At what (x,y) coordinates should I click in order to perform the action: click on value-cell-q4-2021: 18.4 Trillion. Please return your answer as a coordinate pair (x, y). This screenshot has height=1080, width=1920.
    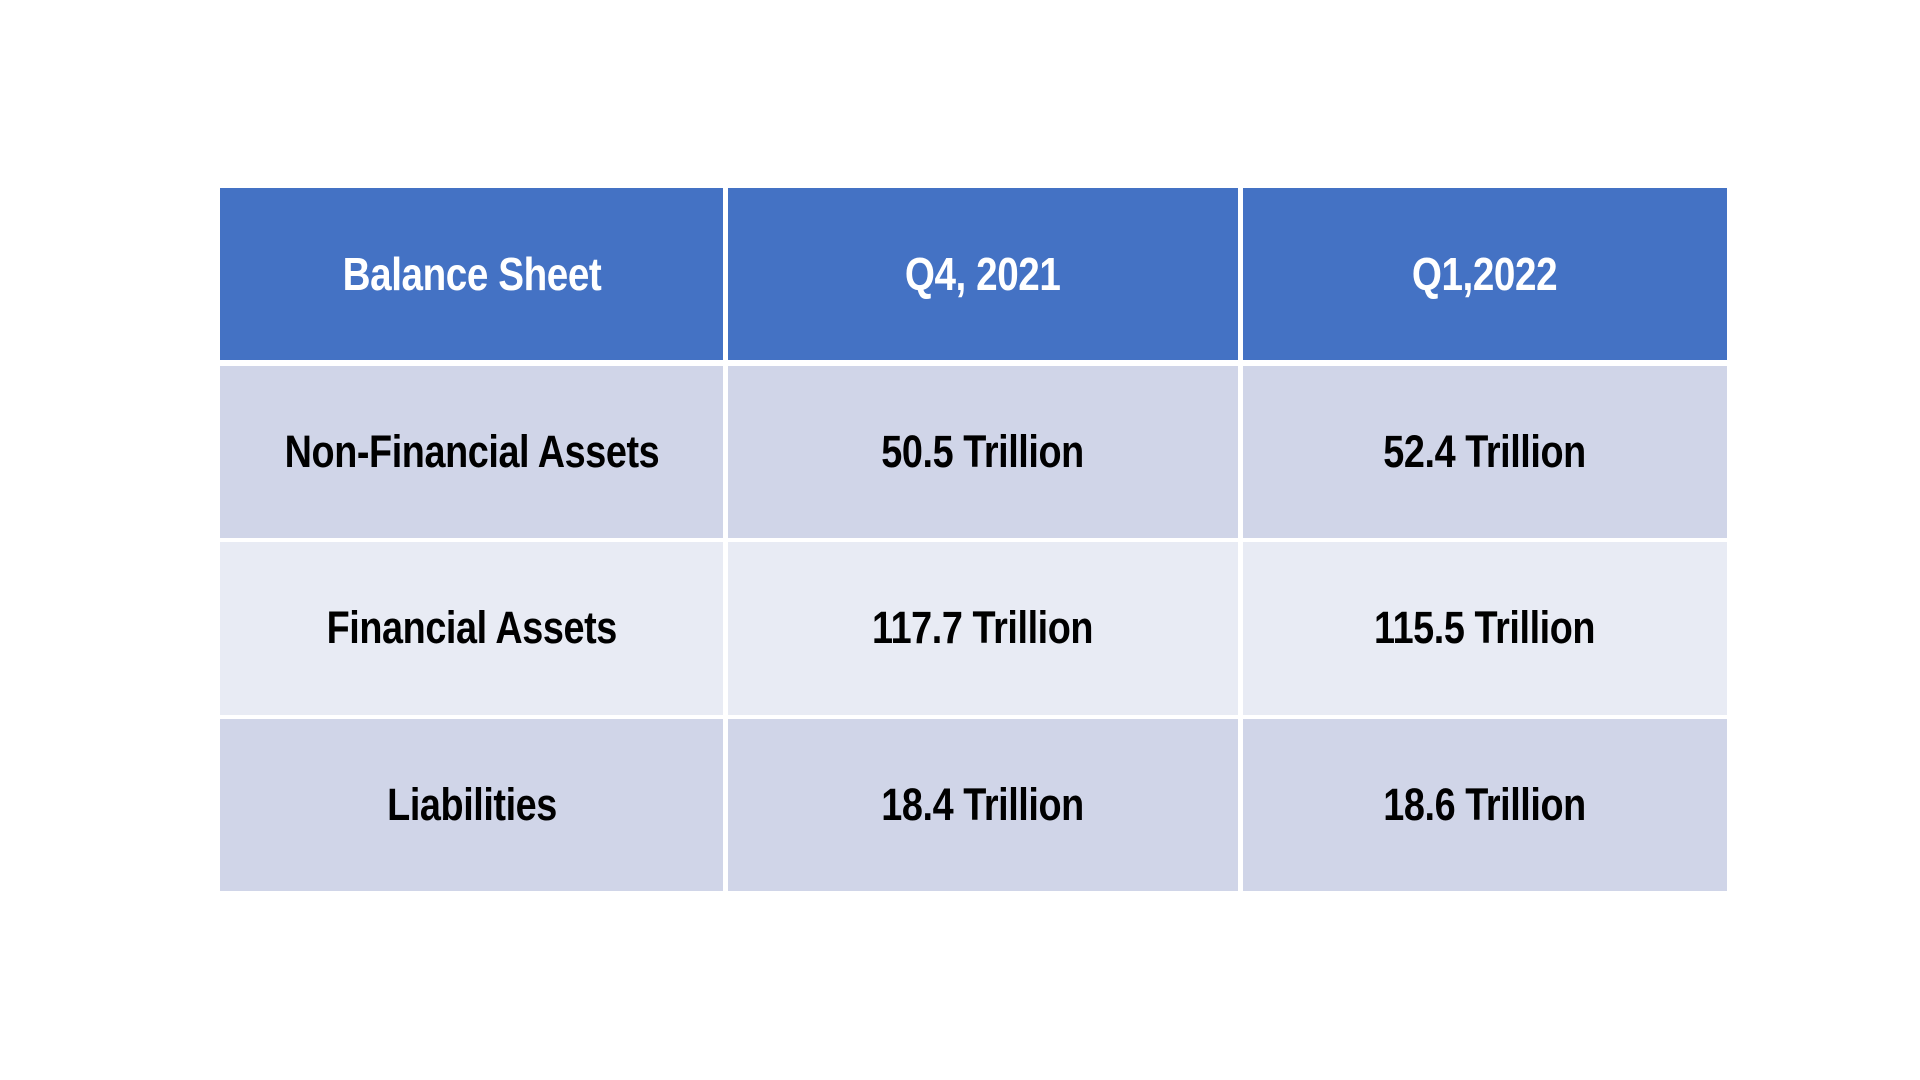
    Looking at the image, I should click on (983, 804).